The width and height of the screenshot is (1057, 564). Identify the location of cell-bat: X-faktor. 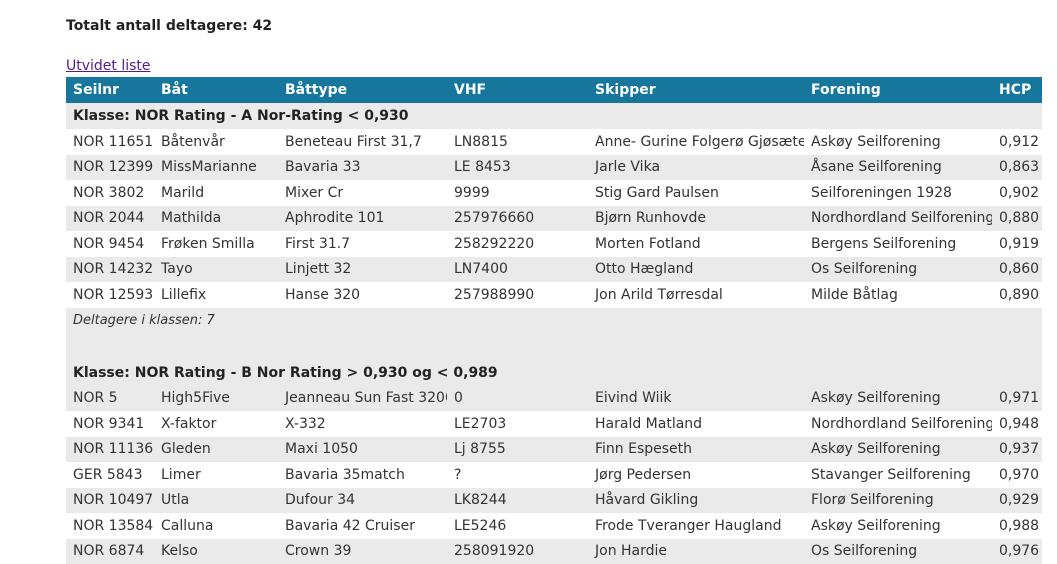
(216, 424).